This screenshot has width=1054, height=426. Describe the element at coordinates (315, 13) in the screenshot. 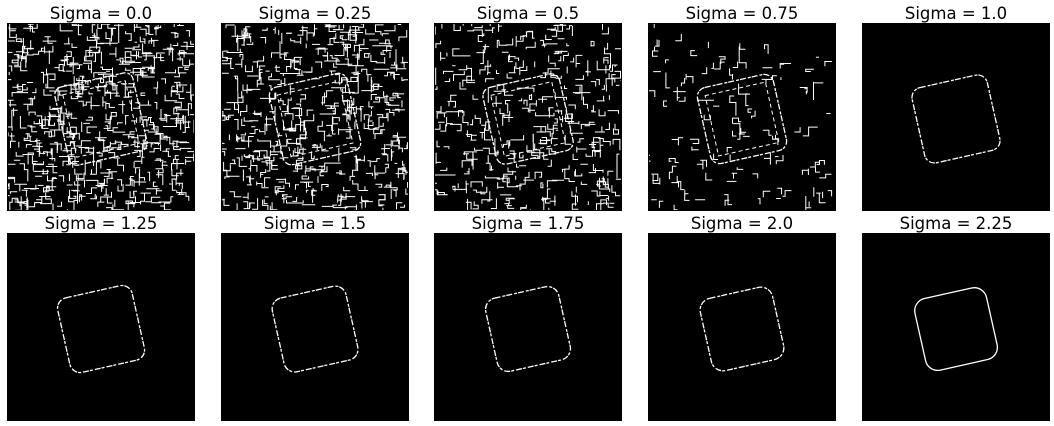

I see `panel-title: Sigma = 0.25` at that location.